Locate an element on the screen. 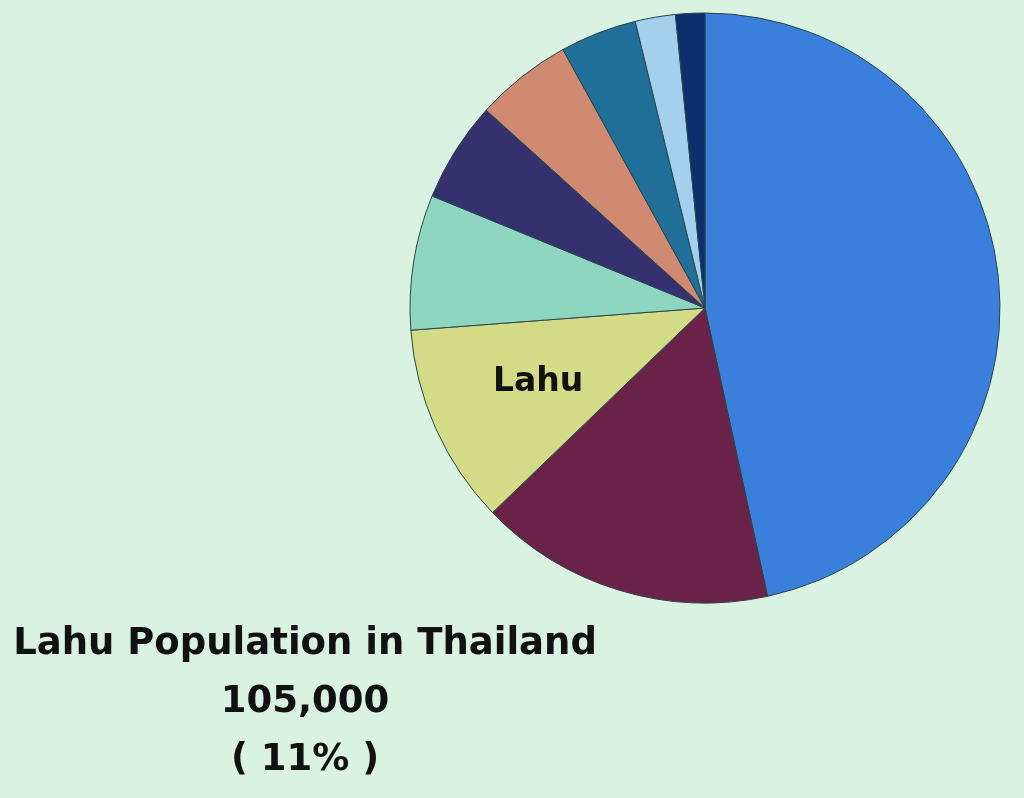  text: Lahu Population in Thailand is located at coordinates (305, 642).